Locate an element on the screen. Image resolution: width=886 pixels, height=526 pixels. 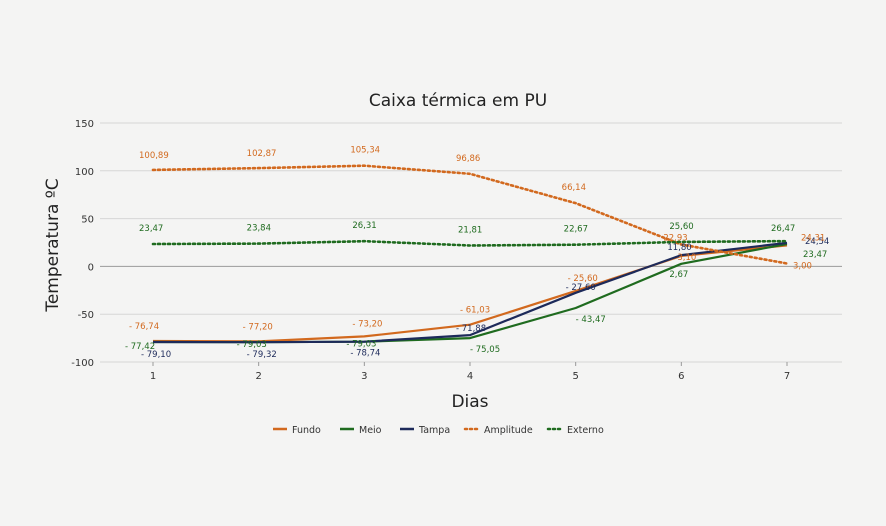
data-label: 2,67 is located at coordinates (678, 275).